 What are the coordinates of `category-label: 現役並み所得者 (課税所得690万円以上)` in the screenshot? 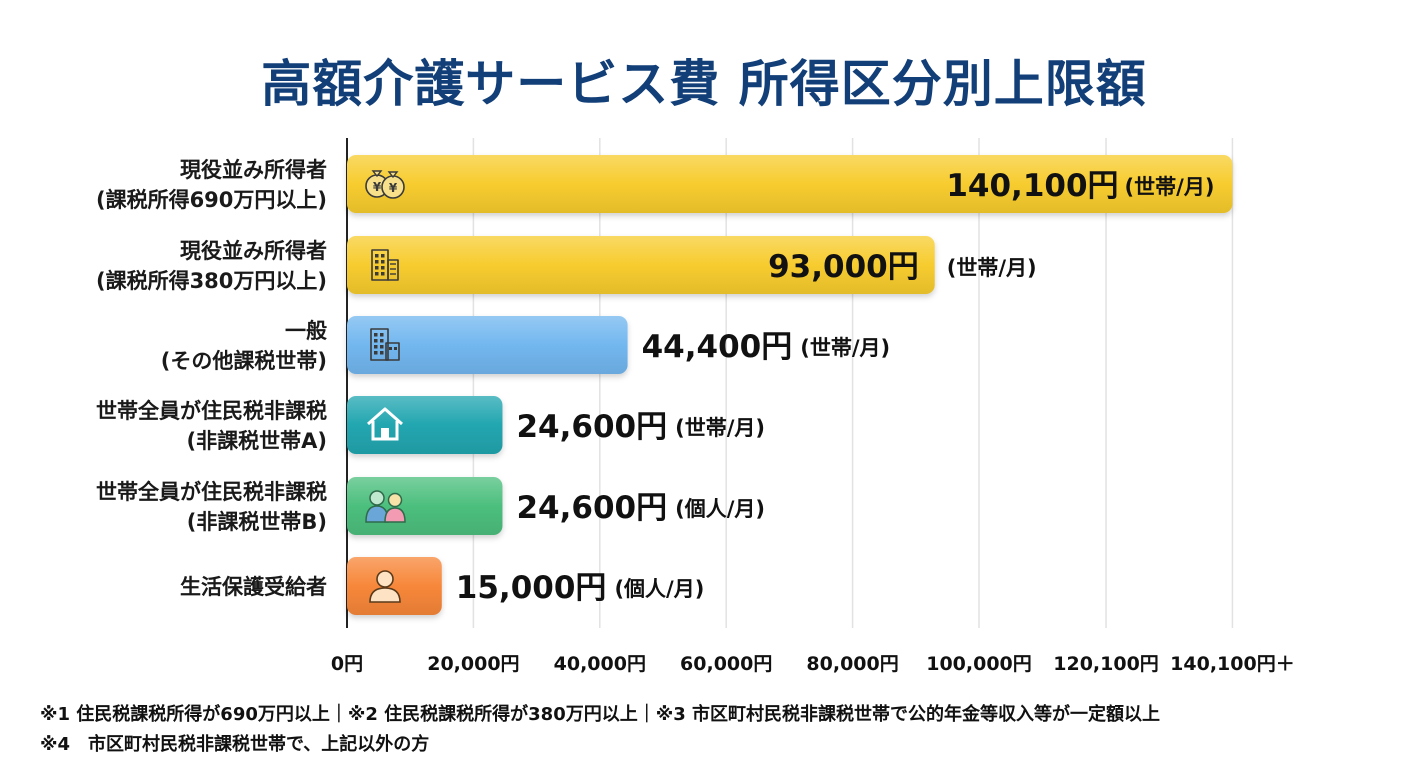 It's located at (211, 185).